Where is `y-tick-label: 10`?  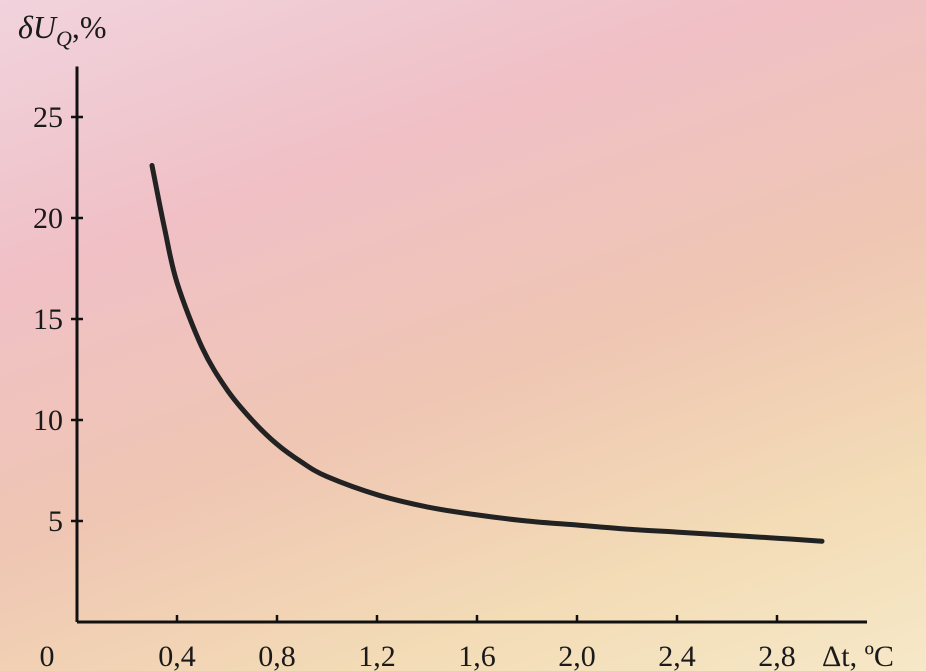 y-tick-label: 10 is located at coordinates (48, 420).